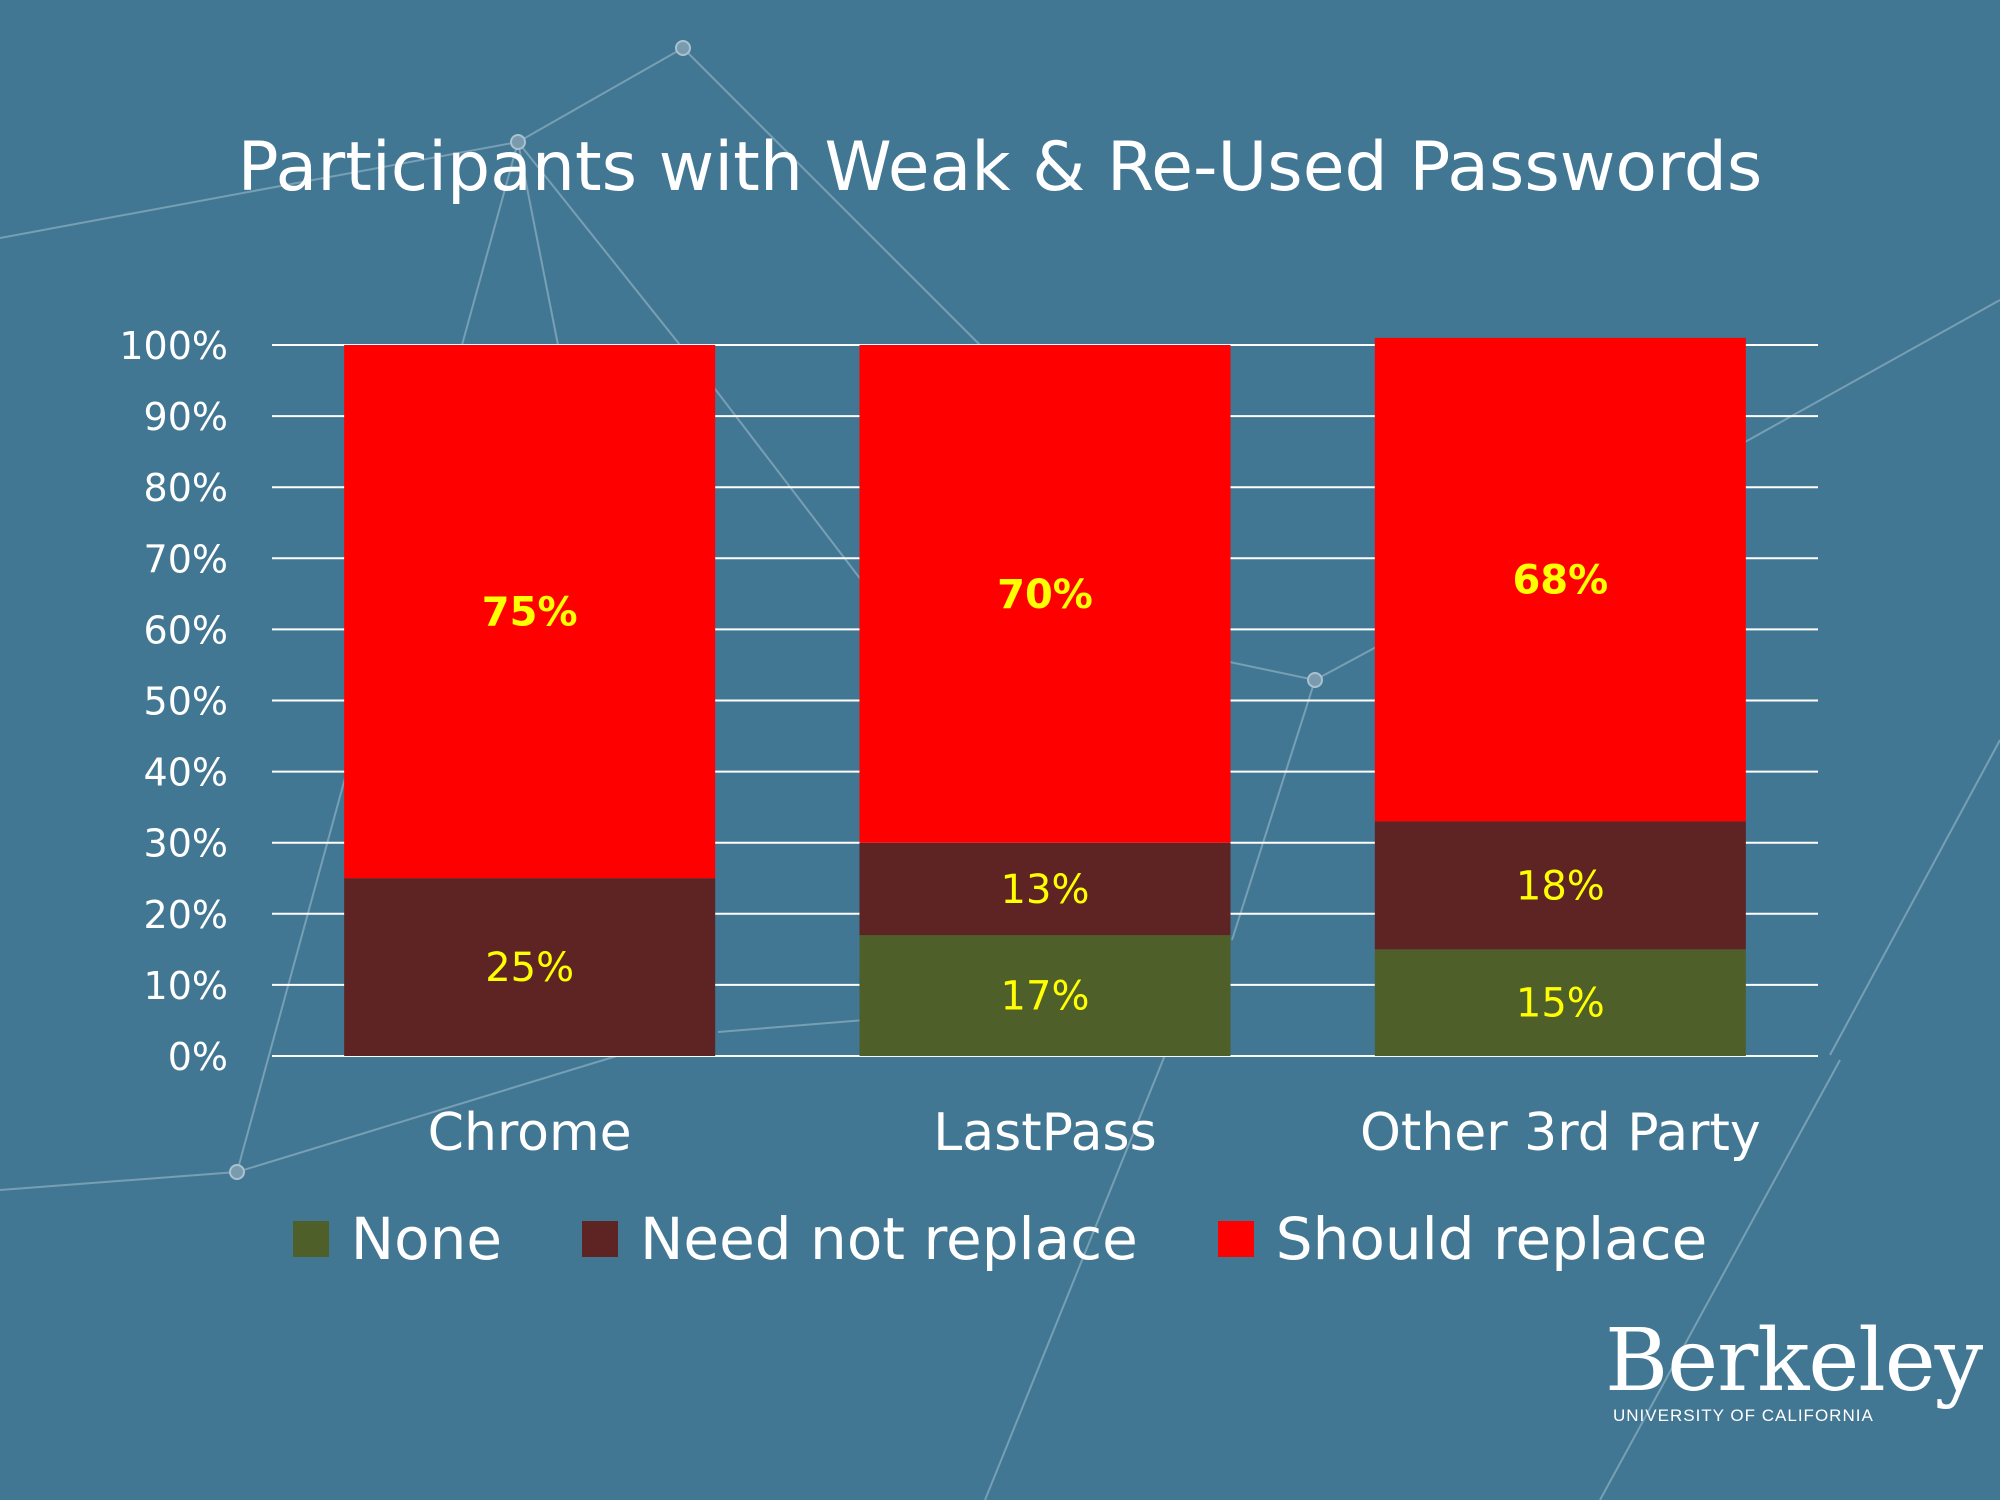  Describe the element at coordinates (186, 773) in the screenshot. I see `y-tick-label: 40%` at that location.